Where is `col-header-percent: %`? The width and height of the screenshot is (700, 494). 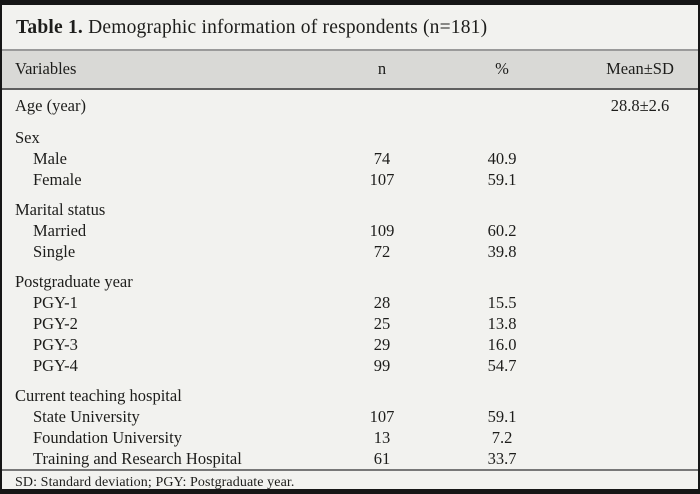 col-header-percent: % is located at coordinates (502, 69).